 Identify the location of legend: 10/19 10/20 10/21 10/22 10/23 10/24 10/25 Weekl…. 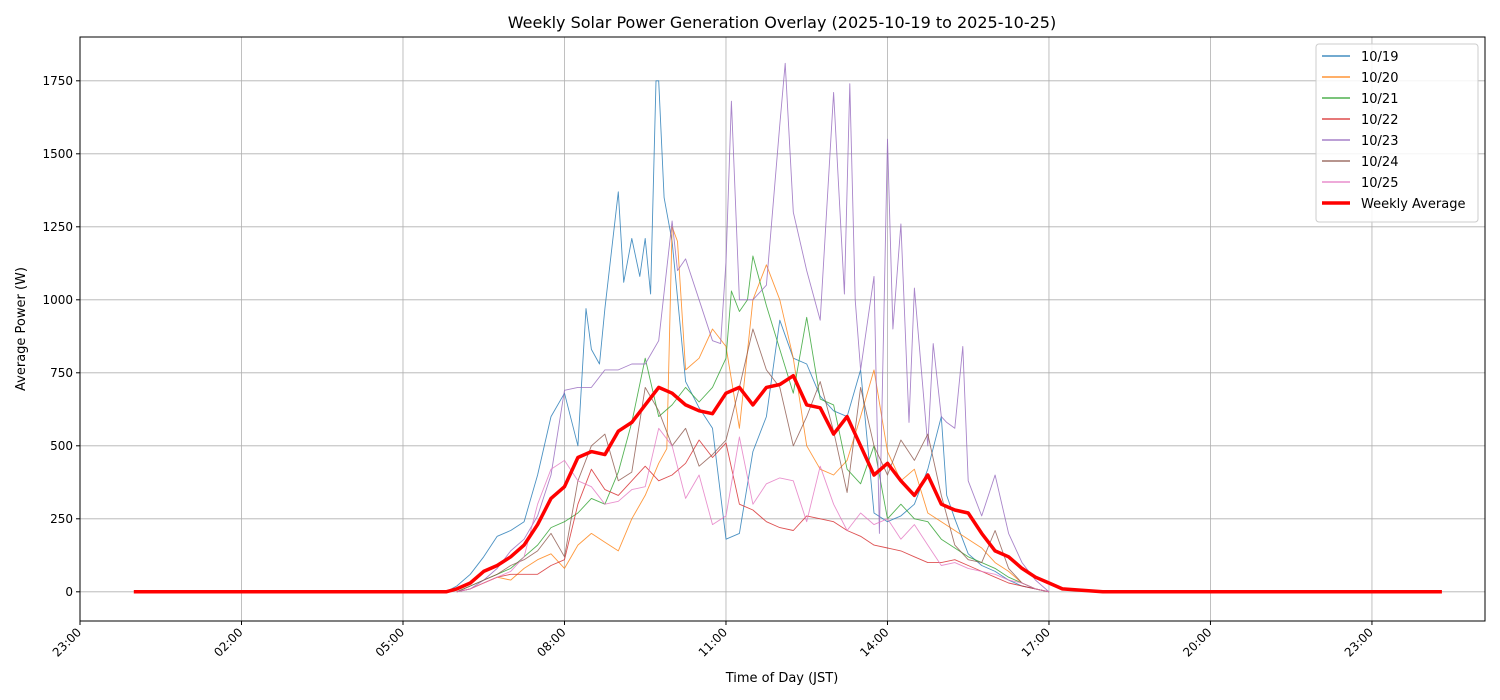
(1397, 133).